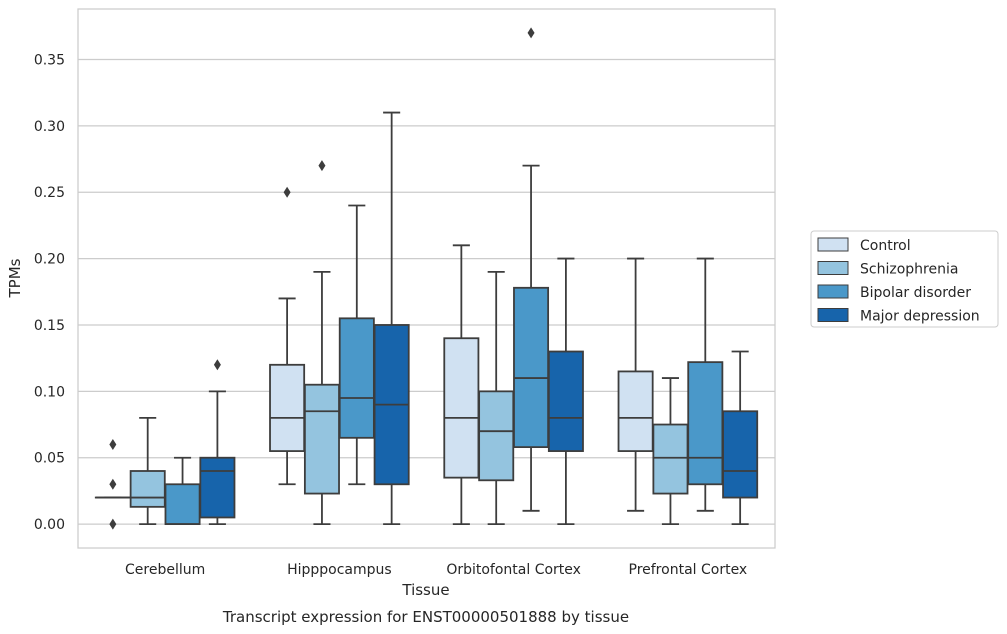 The image size is (1007, 634). I want to click on x-tick-label: Orbitofontal Cortex, so click(513, 570).